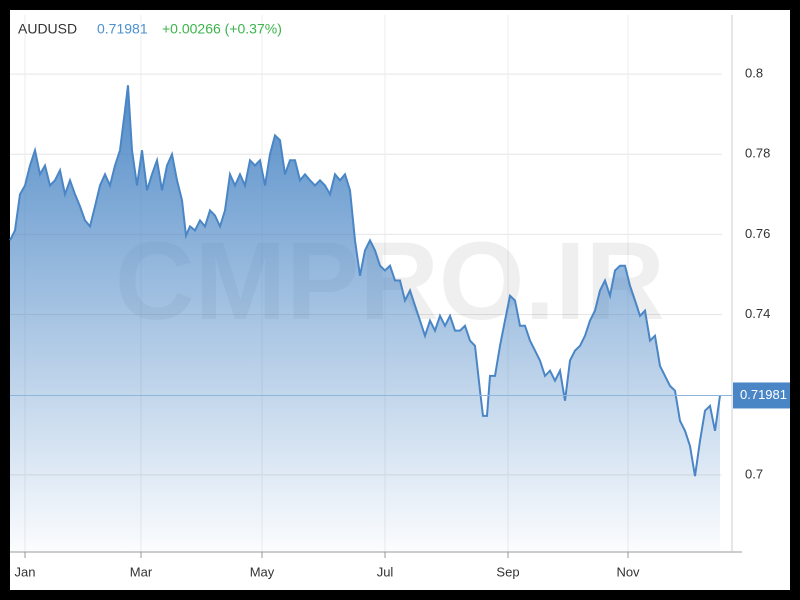  I want to click on x-tick-label: Jan, so click(25, 571).